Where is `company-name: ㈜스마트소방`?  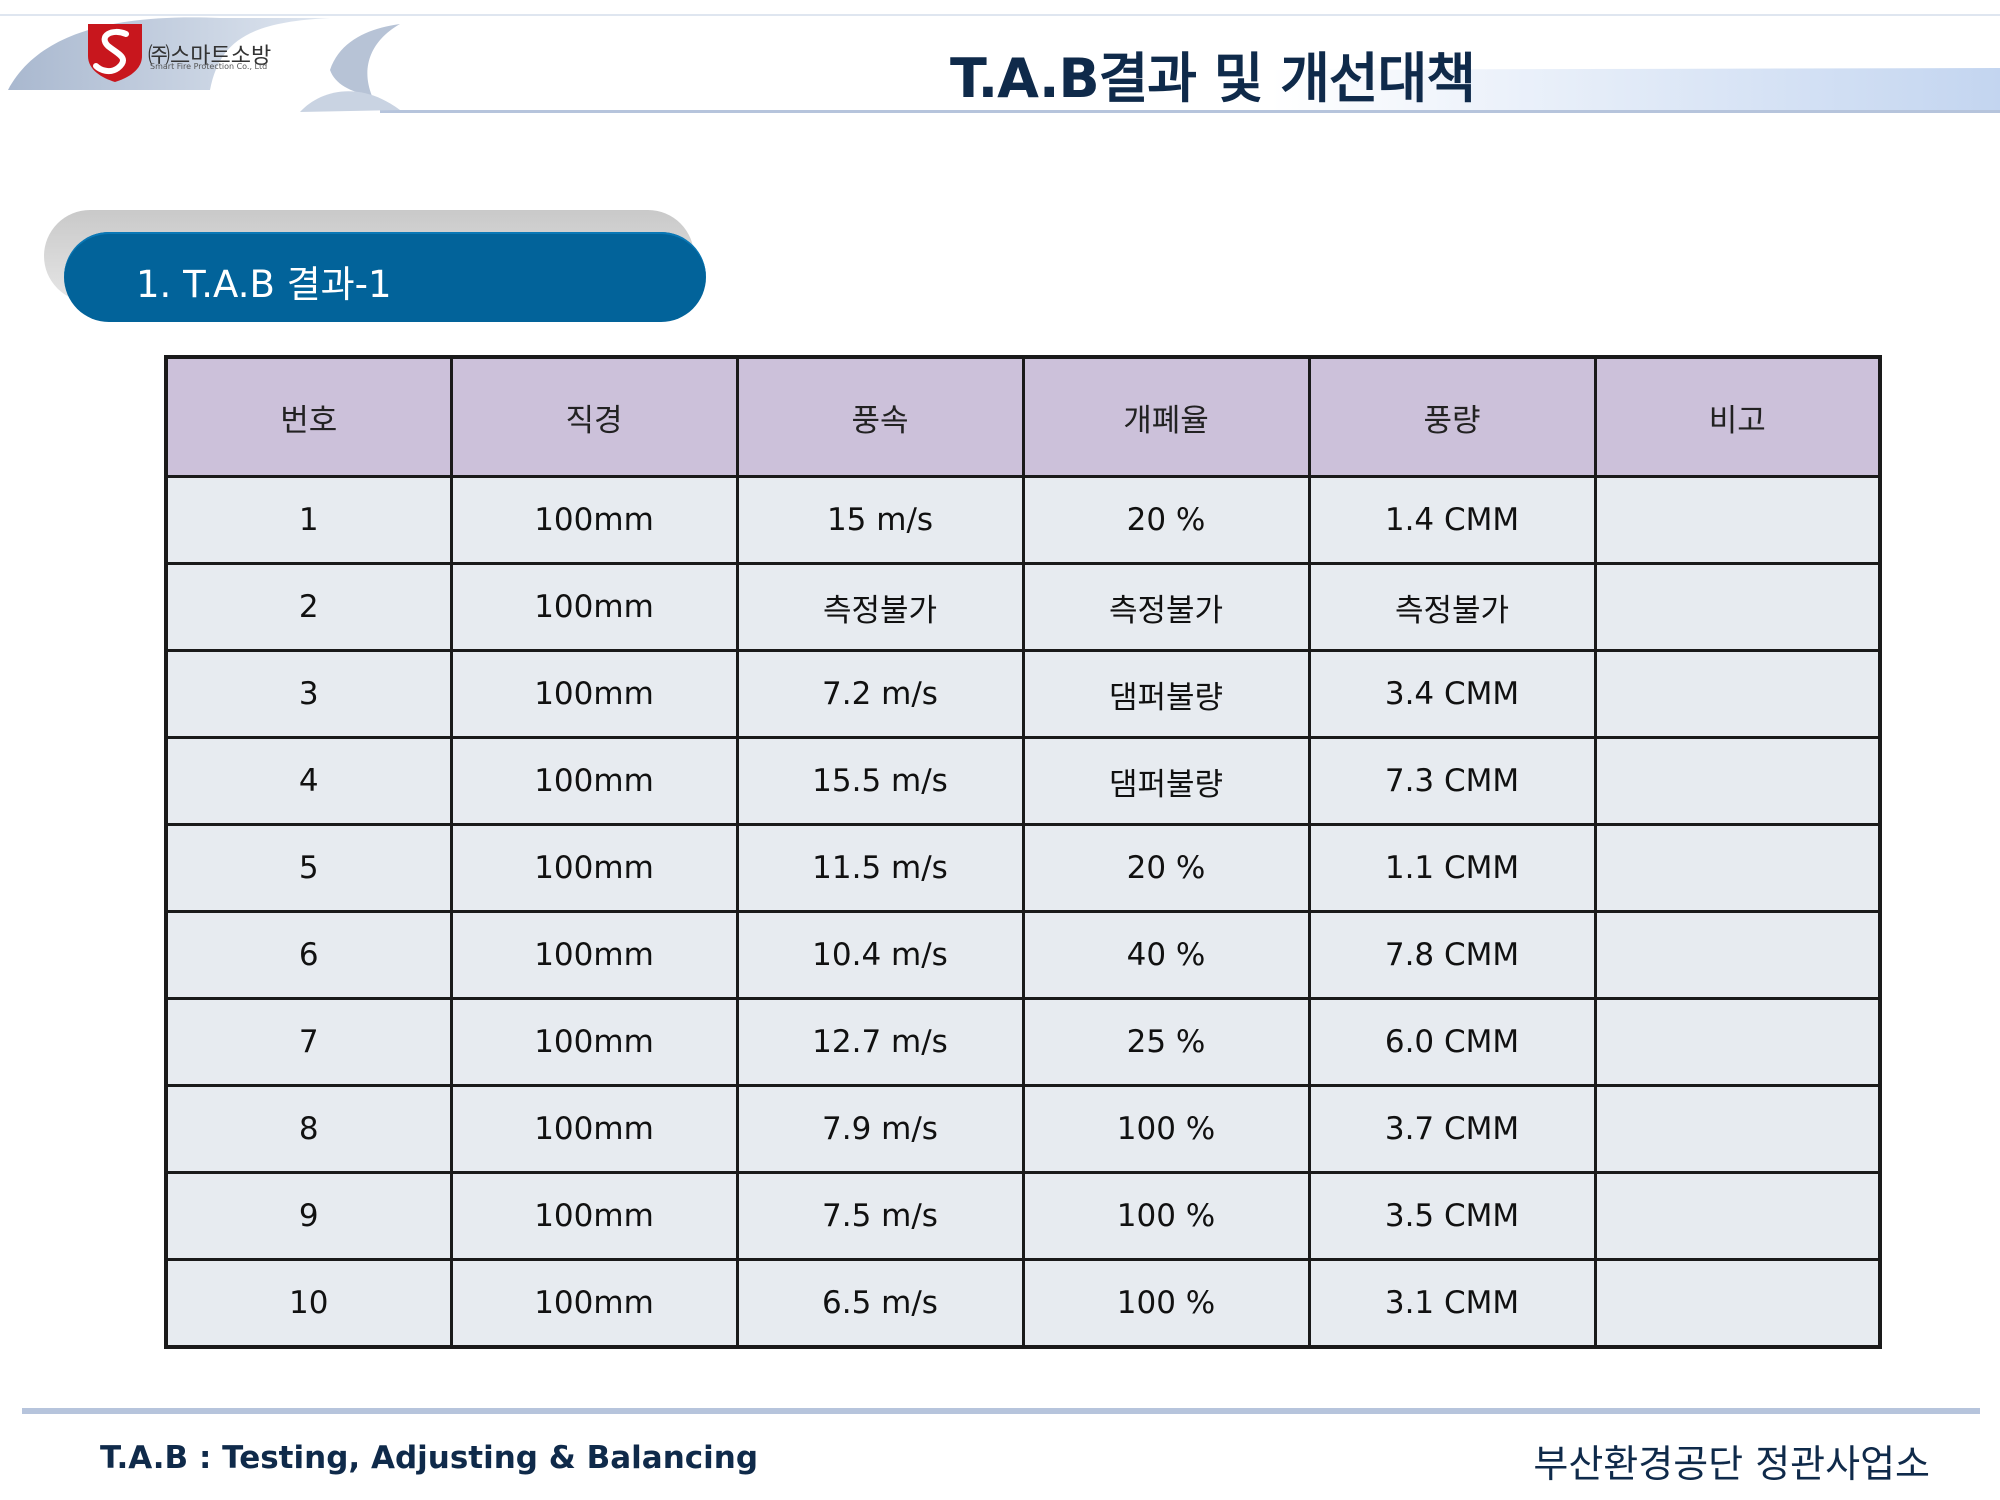 company-name: ㈜스마트소방 is located at coordinates (210, 56).